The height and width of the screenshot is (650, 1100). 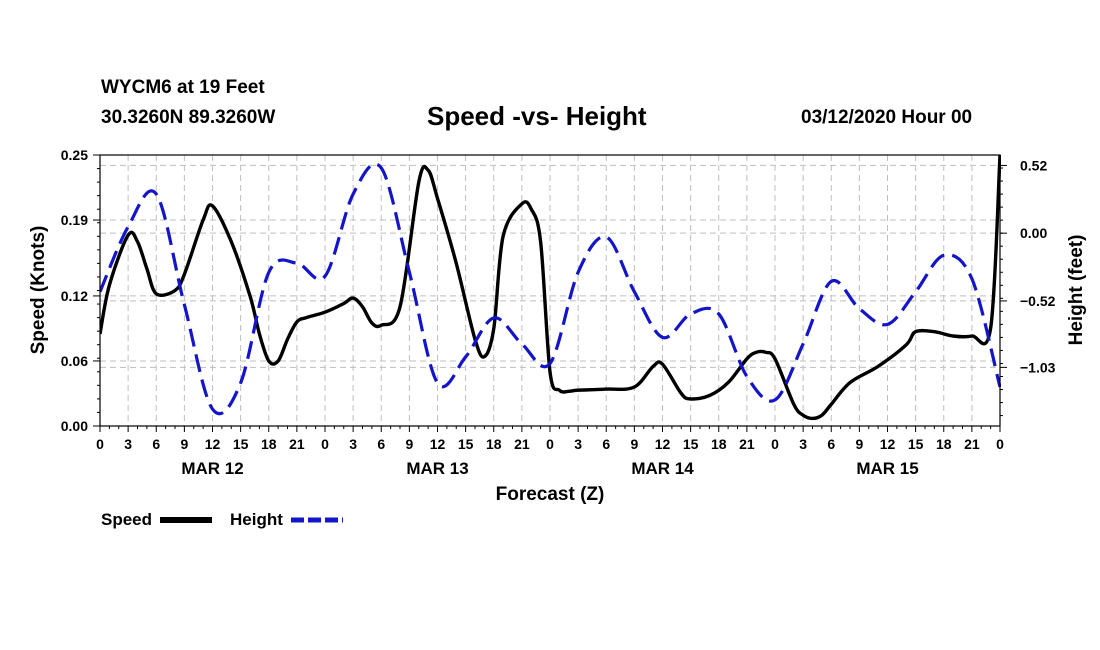 What do you see at coordinates (74, 296) in the screenshot?
I see `y-tick-label: 0.12` at bounding box center [74, 296].